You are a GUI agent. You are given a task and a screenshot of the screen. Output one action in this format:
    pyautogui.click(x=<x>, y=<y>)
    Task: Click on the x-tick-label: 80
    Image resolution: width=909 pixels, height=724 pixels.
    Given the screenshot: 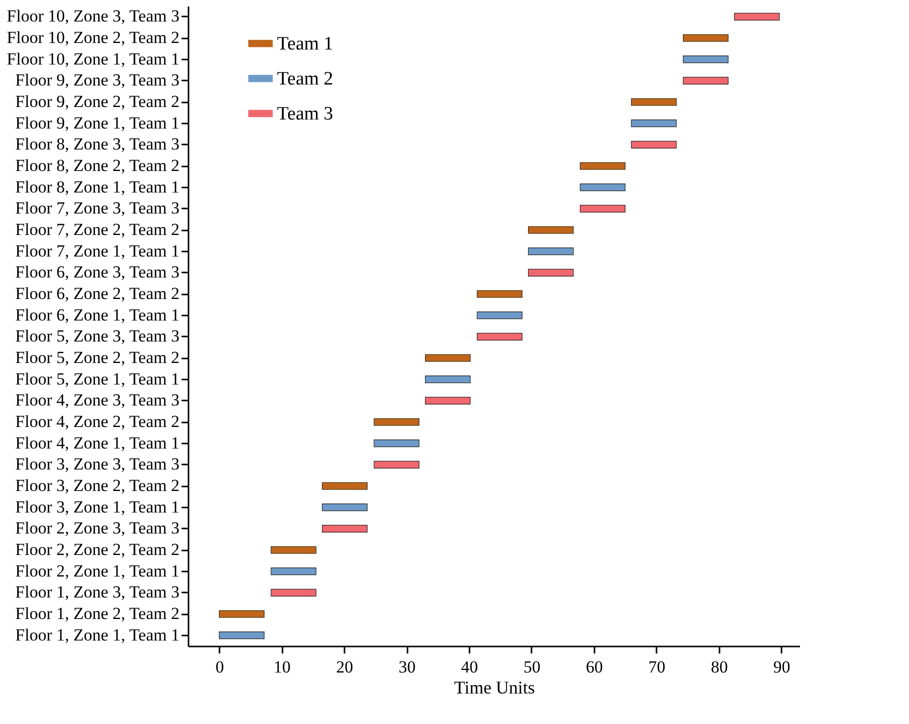 What is the action you would take?
    pyautogui.click(x=719, y=667)
    